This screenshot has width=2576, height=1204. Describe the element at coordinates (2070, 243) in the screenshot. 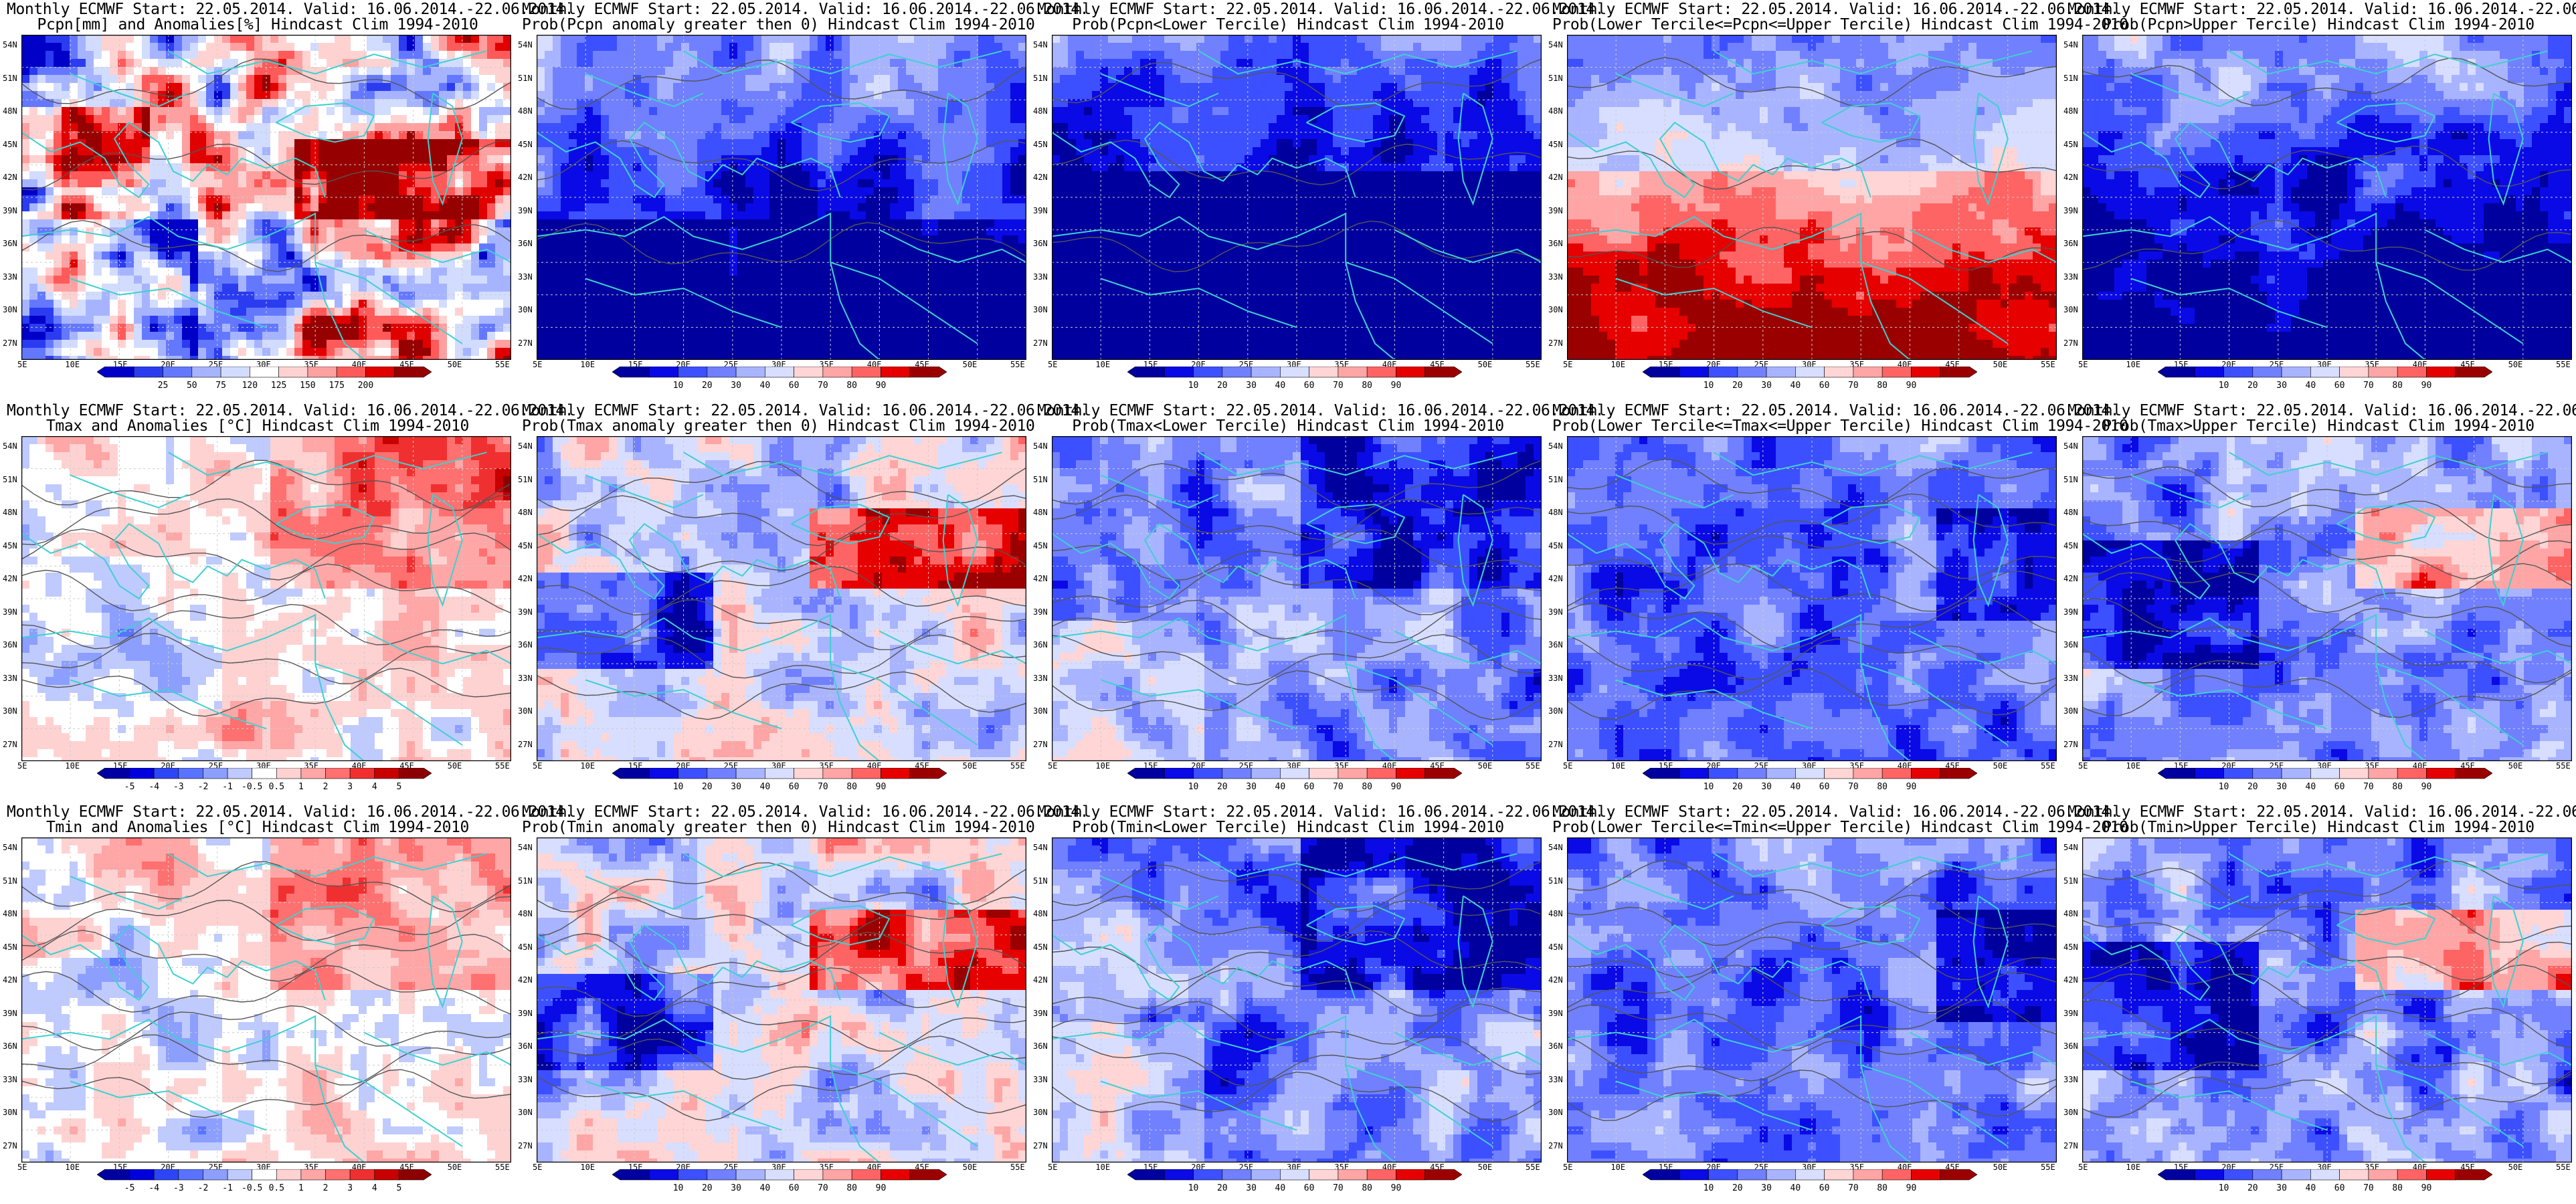

I see `latitude-label: 36N` at that location.